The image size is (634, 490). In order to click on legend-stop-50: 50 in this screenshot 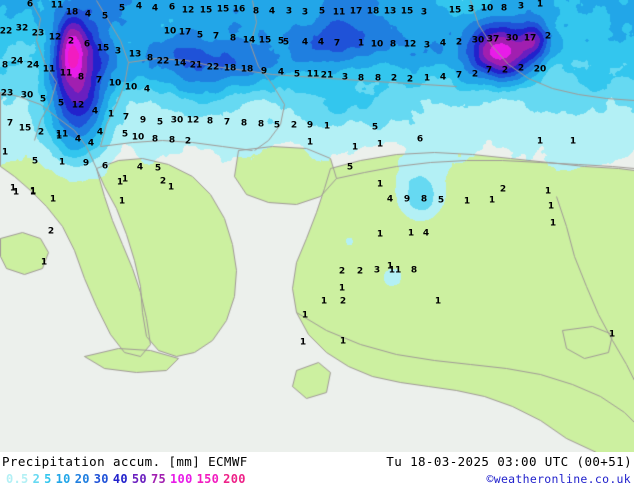, I will do `click(139, 479)`.